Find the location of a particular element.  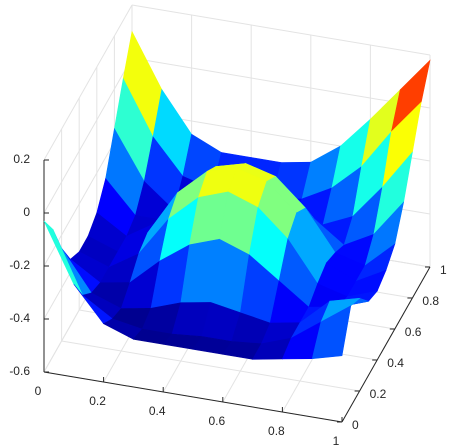

y-tick-label: 0.6 is located at coordinates (413, 332).